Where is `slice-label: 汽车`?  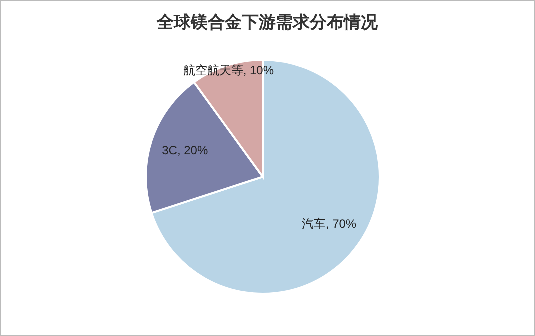
slice-label: 汽车 is located at coordinates (314, 224).